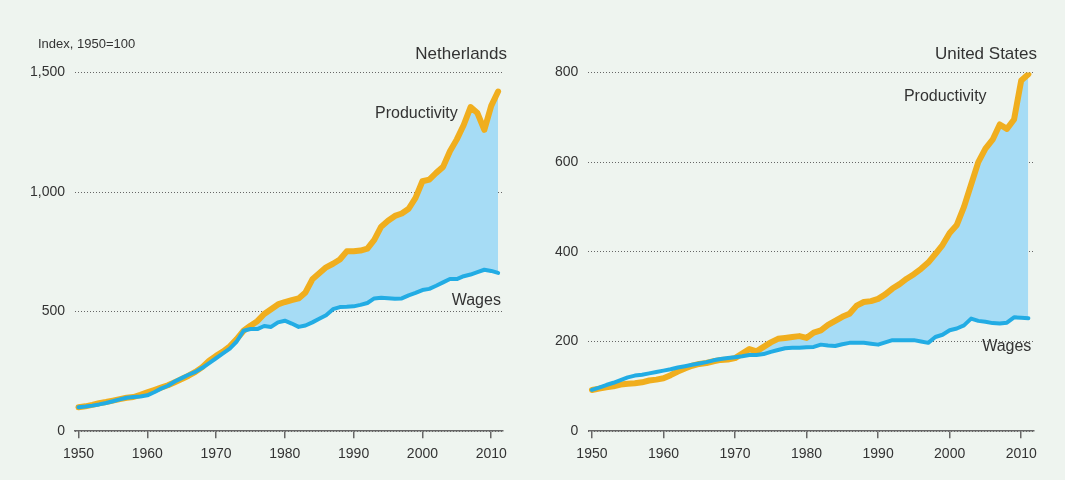 This screenshot has width=1065, height=480. I want to click on chart-title: Netherlands, so click(461, 53).